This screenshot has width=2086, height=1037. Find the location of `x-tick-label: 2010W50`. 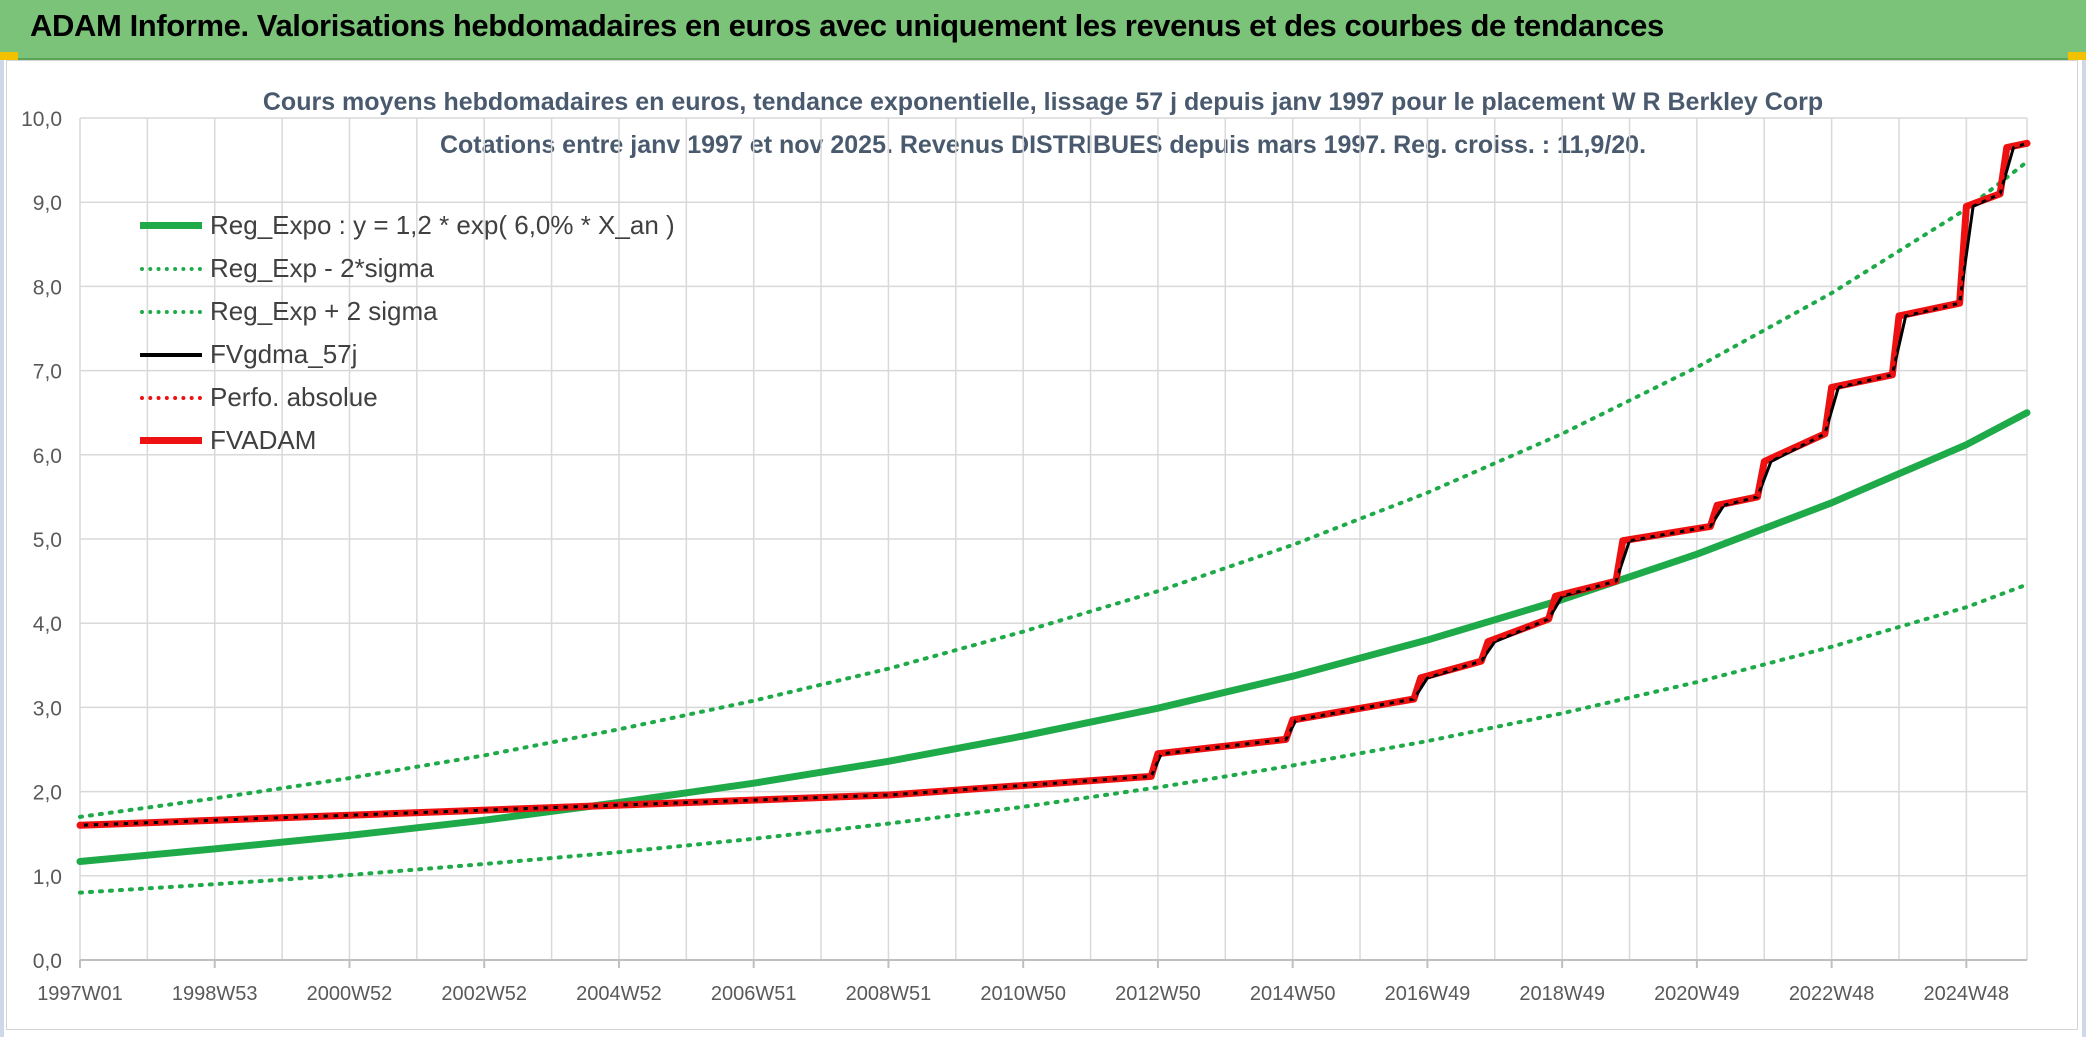

x-tick-label: 2010W50 is located at coordinates (1023, 994).